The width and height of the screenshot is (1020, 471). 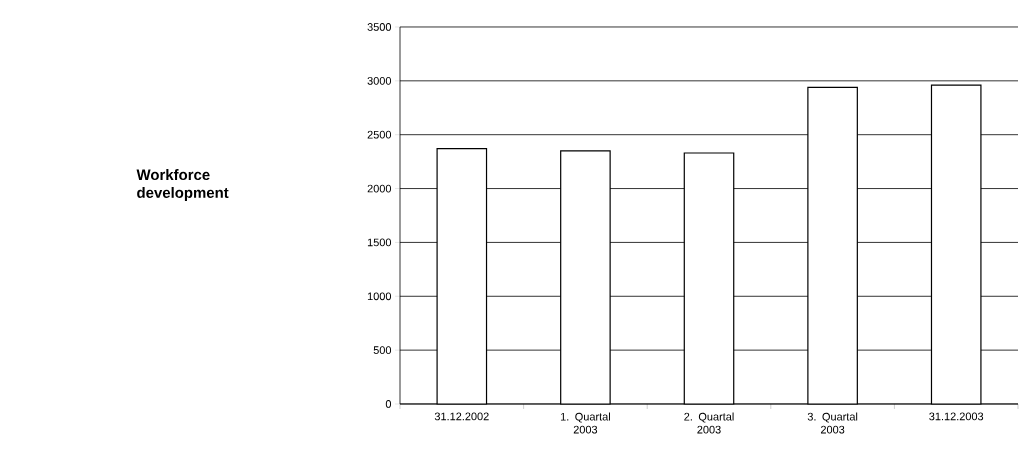 I want to click on y-tick-label: 2500, so click(x=379, y=134).